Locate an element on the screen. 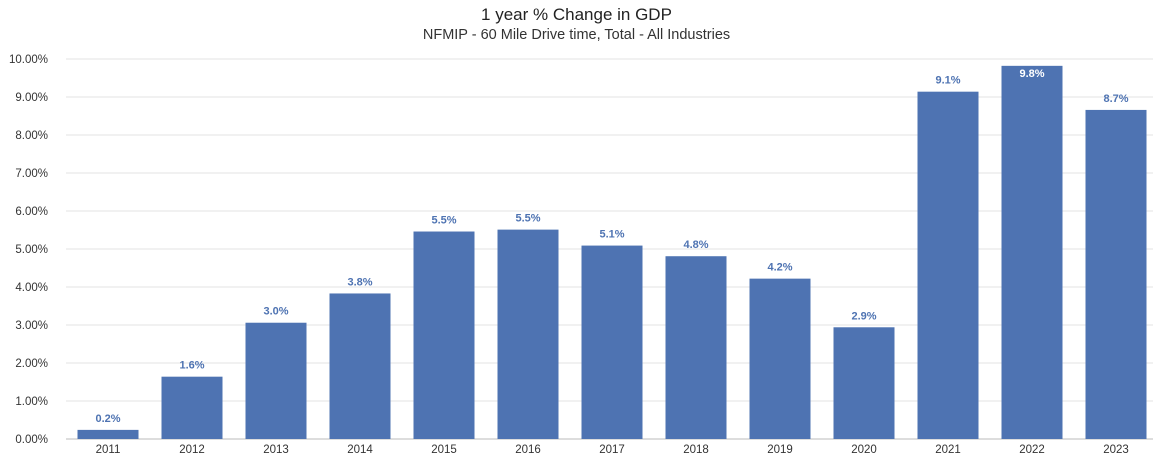 Image resolution: width=1153 pixels, height=457 pixels. y-tick-label: 6.00% is located at coordinates (31, 212).